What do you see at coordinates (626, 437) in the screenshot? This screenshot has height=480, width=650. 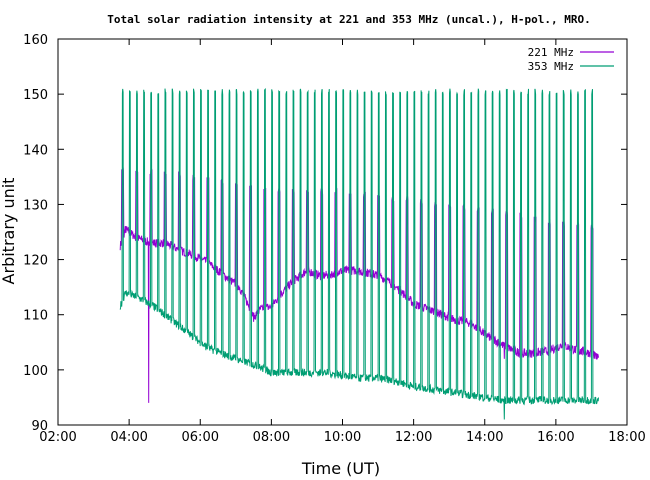 I see `x-tick-label: 18:00` at bounding box center [626, 437].